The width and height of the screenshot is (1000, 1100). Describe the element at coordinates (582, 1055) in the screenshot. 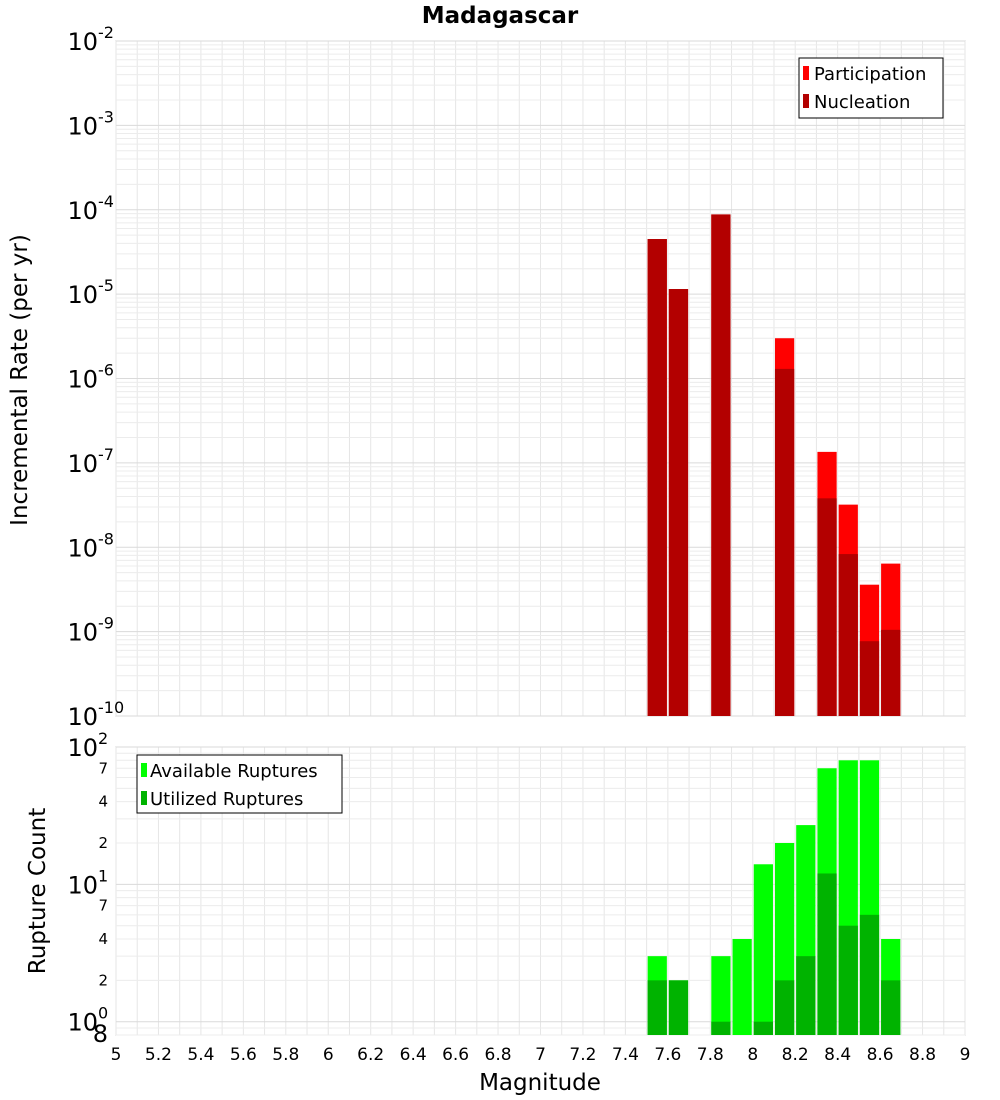

I see `x-tick-11: 7.2` at that location.